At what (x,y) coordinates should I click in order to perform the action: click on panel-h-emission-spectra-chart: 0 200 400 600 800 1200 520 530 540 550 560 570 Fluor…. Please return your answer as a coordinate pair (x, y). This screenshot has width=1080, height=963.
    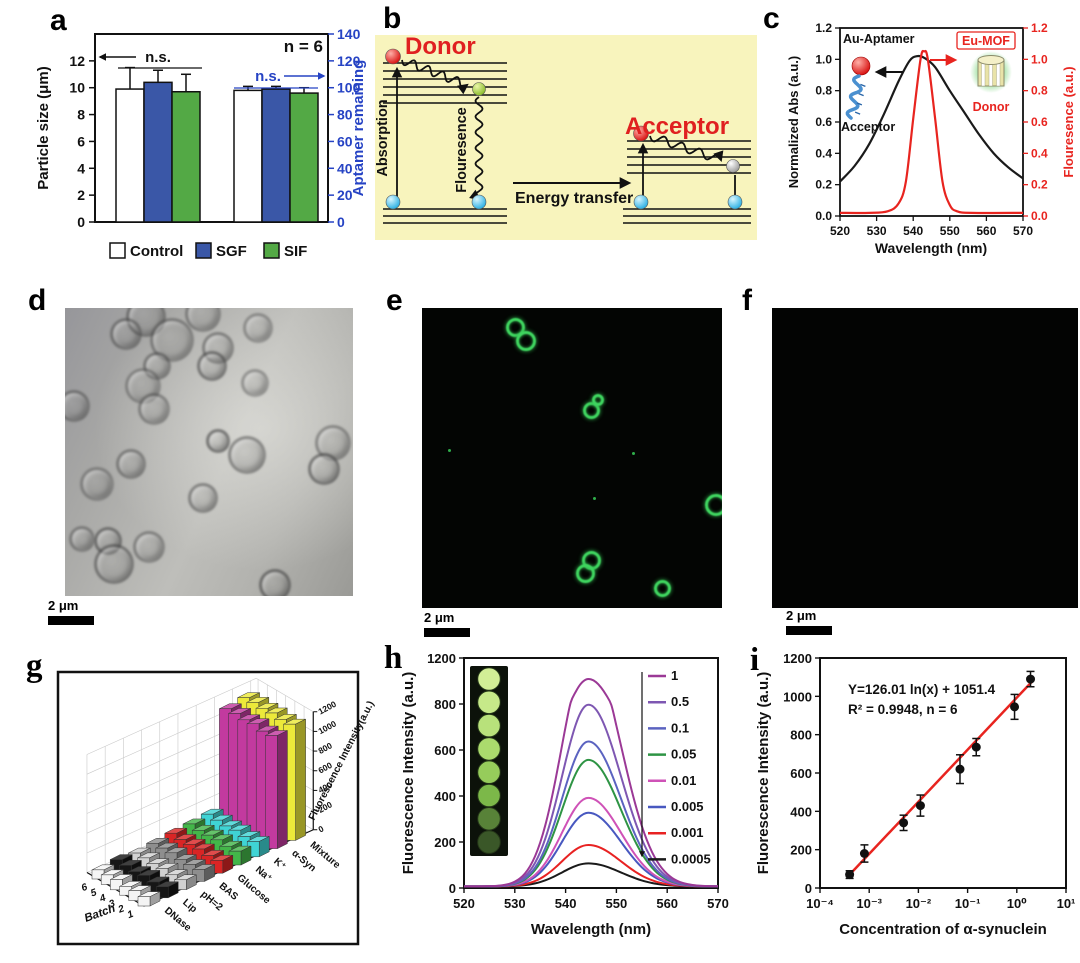
    Looking at the image, I should click on (564, 794).